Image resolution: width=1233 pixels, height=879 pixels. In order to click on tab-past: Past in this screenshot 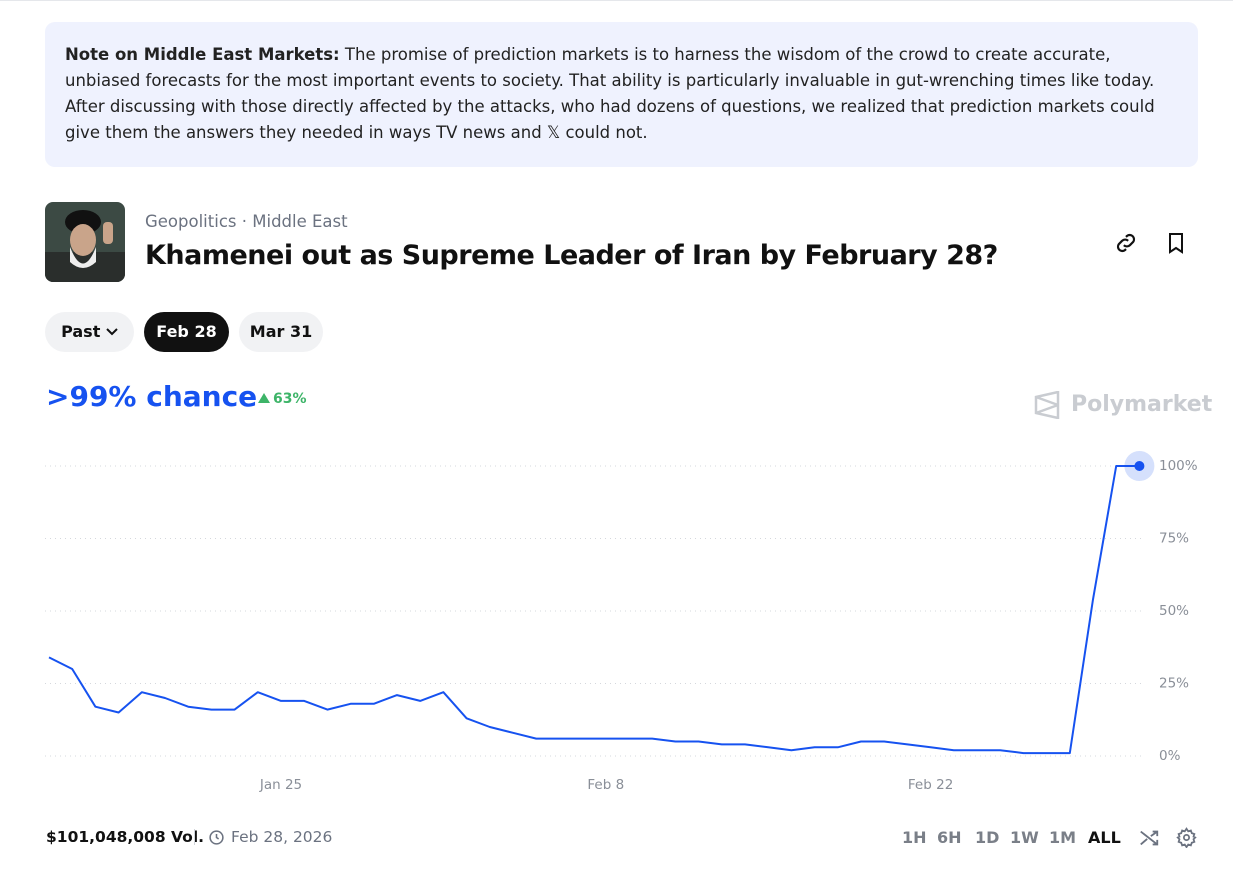, I will do `click(89, 332)`.